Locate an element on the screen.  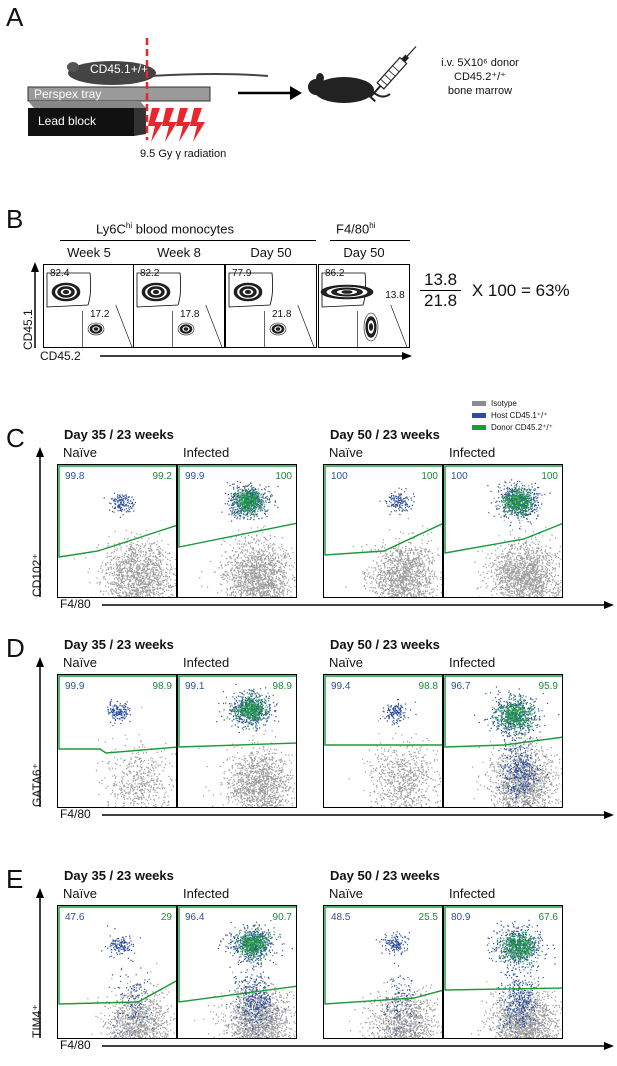
legend-host-label: Host CD45.1⁺/⁺ is located at coordinates (519, 415).